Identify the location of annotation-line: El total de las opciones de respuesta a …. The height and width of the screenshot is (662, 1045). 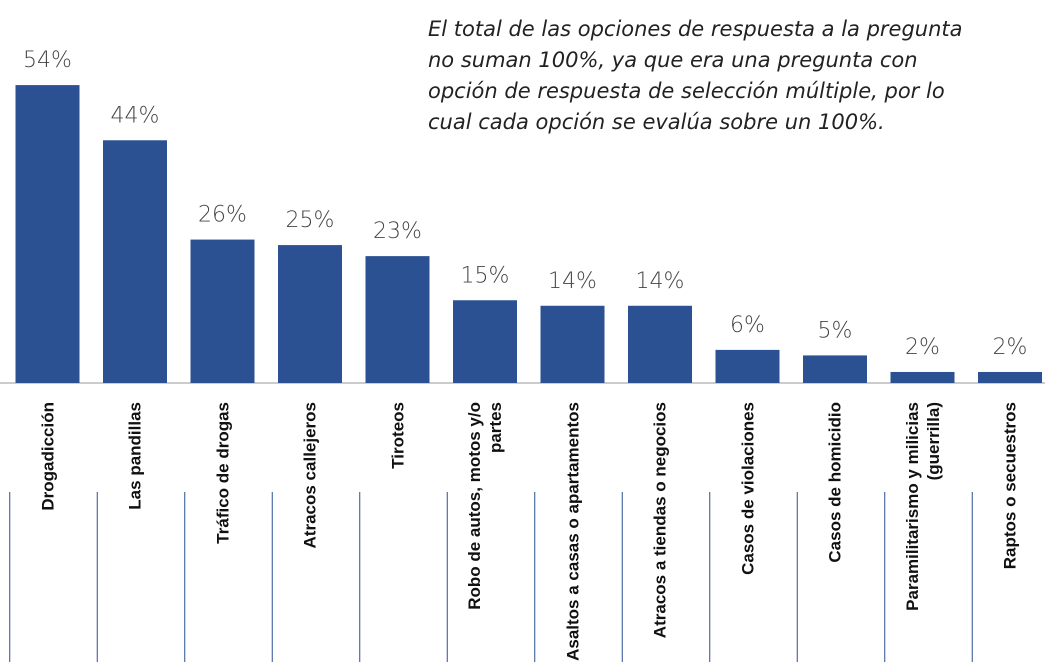
(695, 29).